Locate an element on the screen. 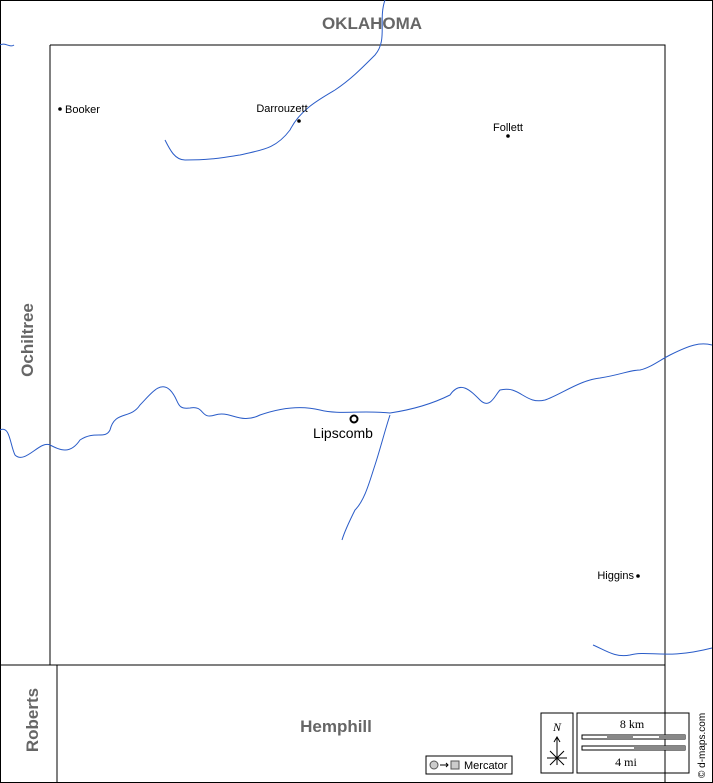  seat-marker is located at coordinates (354, 419).